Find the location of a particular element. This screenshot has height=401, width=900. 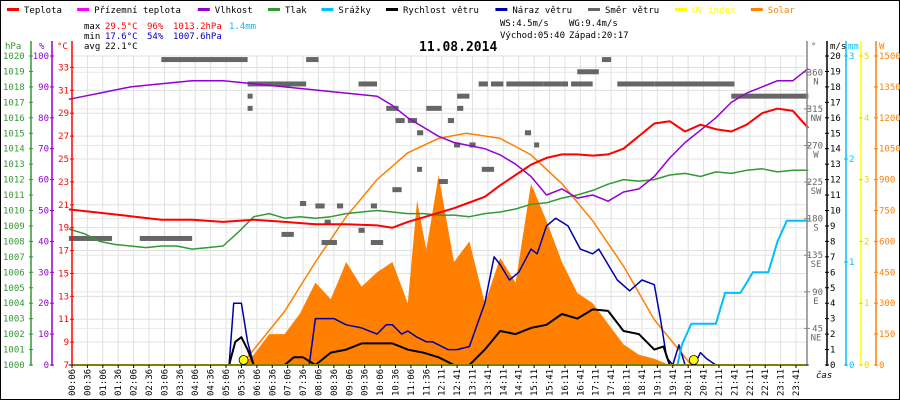

humidity-tick-label: 30 is located at coordinates (43, 273).